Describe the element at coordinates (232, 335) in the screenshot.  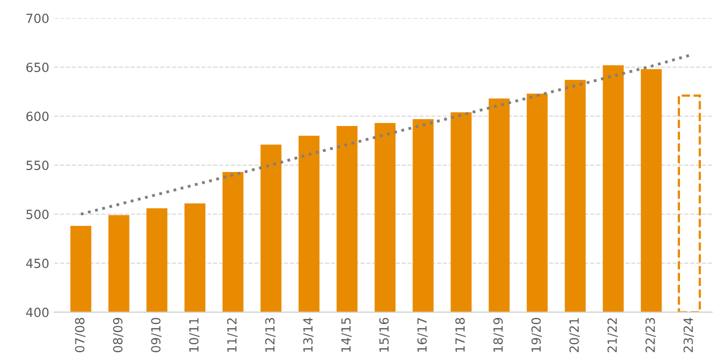
I see `x-tick-label: 11/12` at that location.